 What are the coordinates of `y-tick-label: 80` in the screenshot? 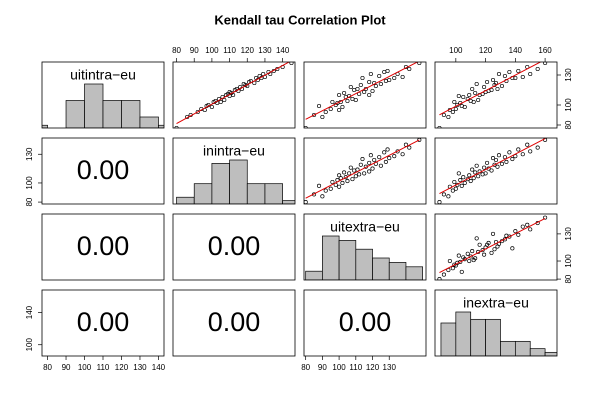 It's located at (29, 201).